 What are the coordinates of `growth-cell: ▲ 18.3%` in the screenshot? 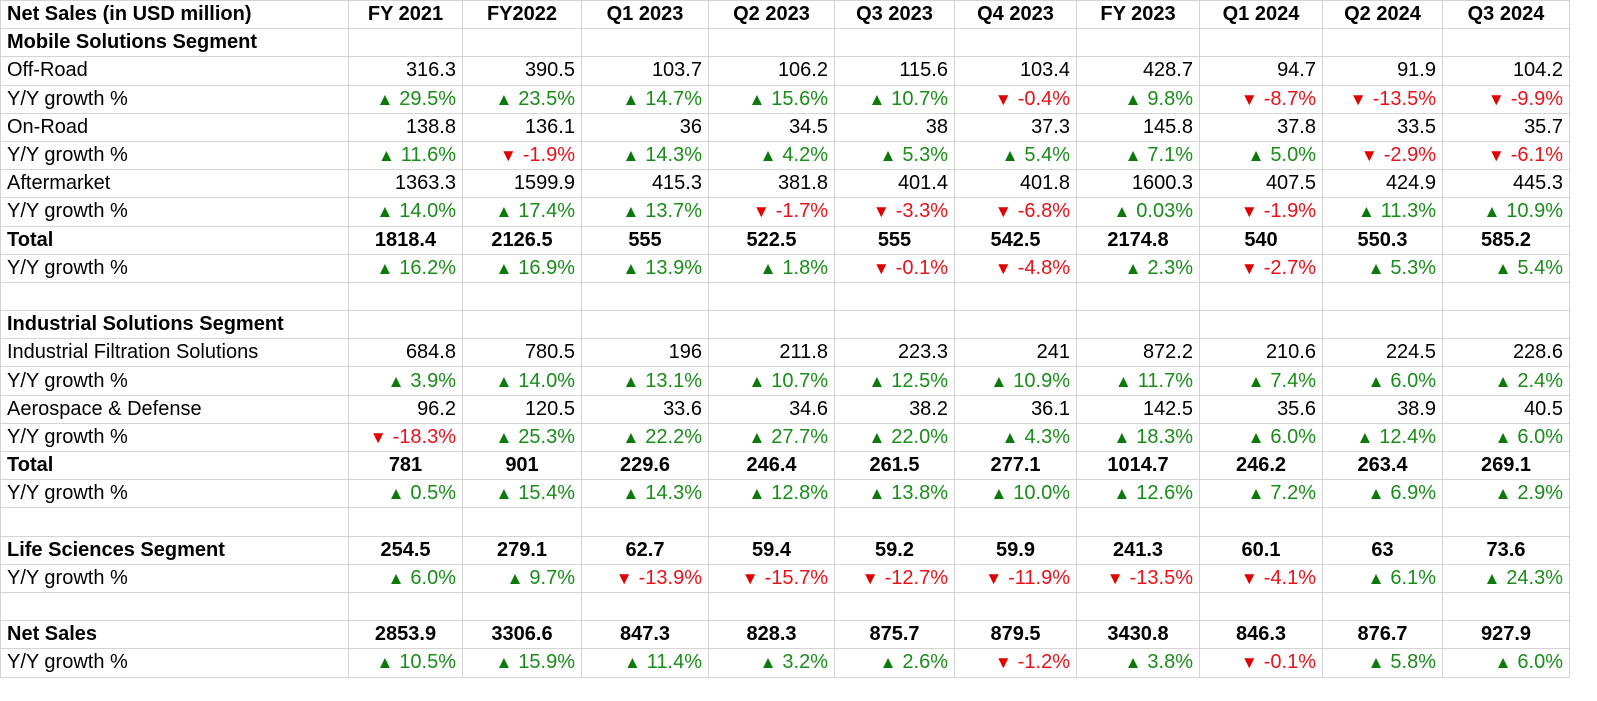 It's located at (1138, 437).